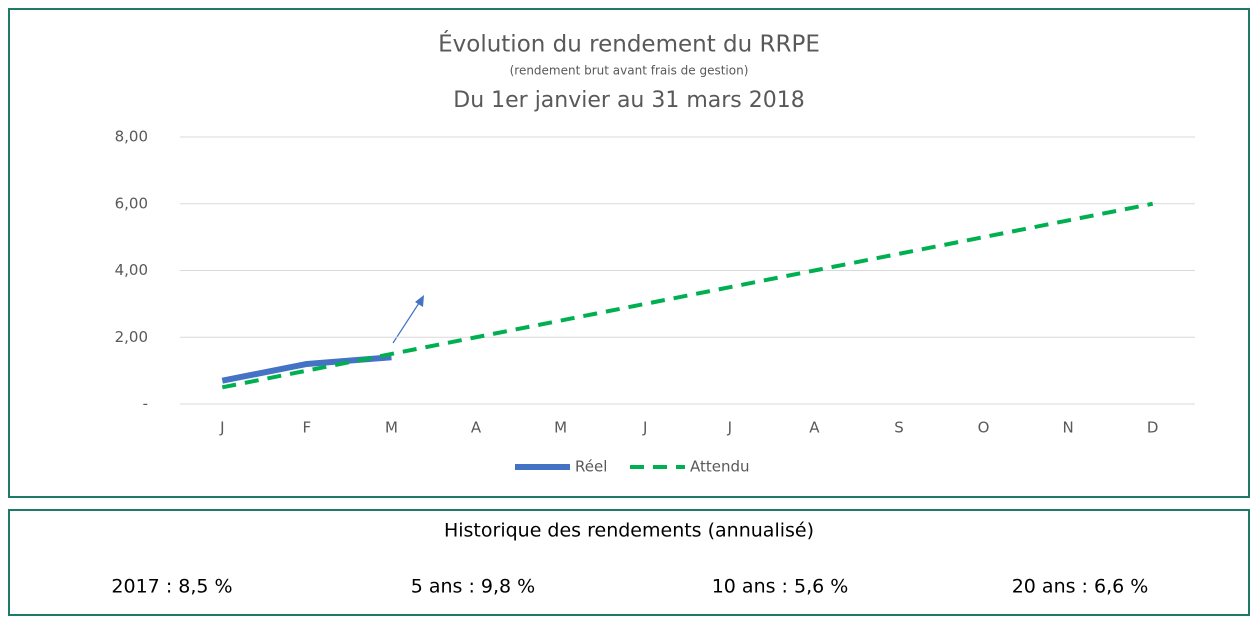 The width and height of the screenshot is (1258, 625). What do you see at coordinates (171, 587) in the screenshot?
I see `history-item: 2017 : 8,5 %` at bounding box center [171, 587].